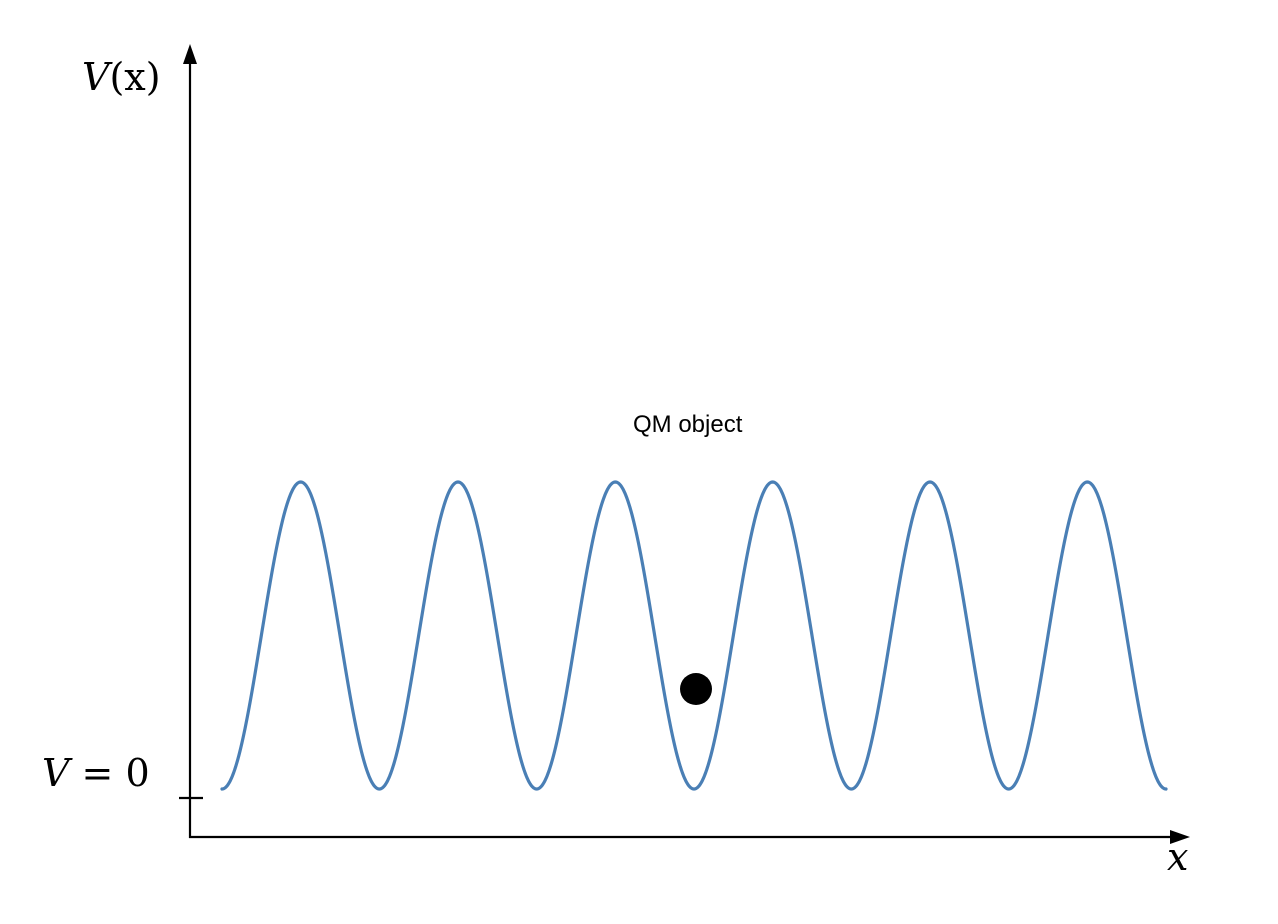  I want to click on y-axis-label-main: V, so click(97, 77).